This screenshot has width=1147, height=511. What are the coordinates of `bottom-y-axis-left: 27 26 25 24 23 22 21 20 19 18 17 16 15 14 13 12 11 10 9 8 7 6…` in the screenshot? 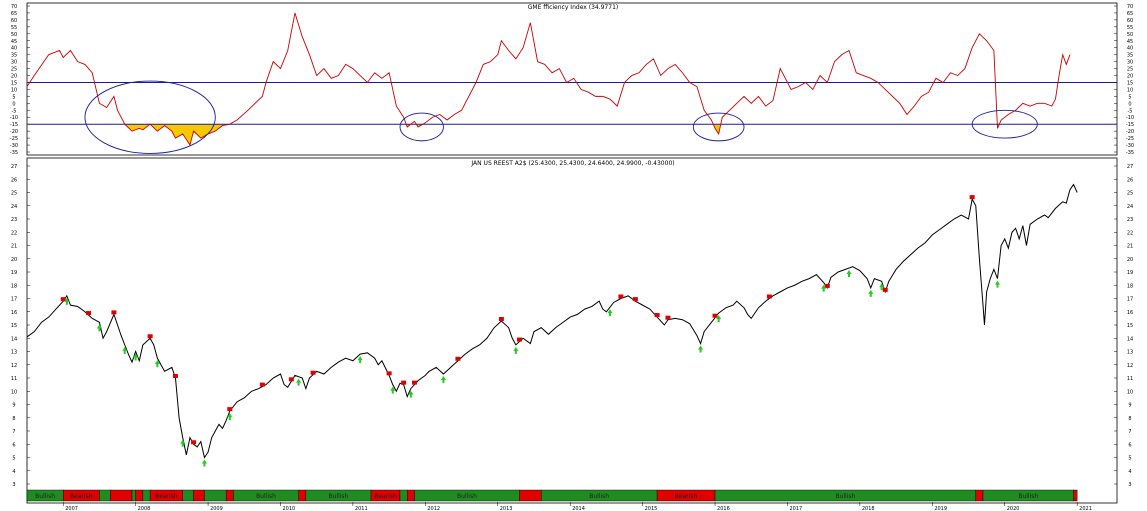 It's located at (20, 326).